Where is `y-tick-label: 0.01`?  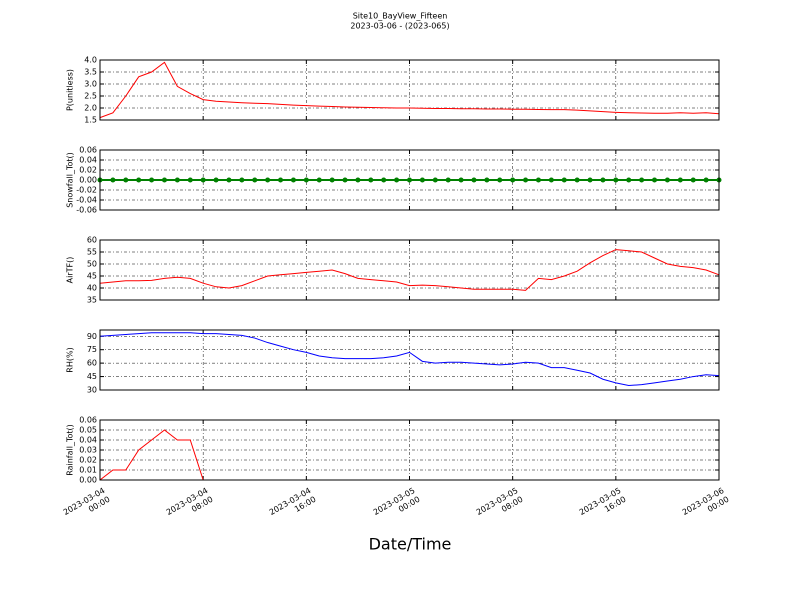
y-tick-label: 0.01 is located at coordinates (88, 470).